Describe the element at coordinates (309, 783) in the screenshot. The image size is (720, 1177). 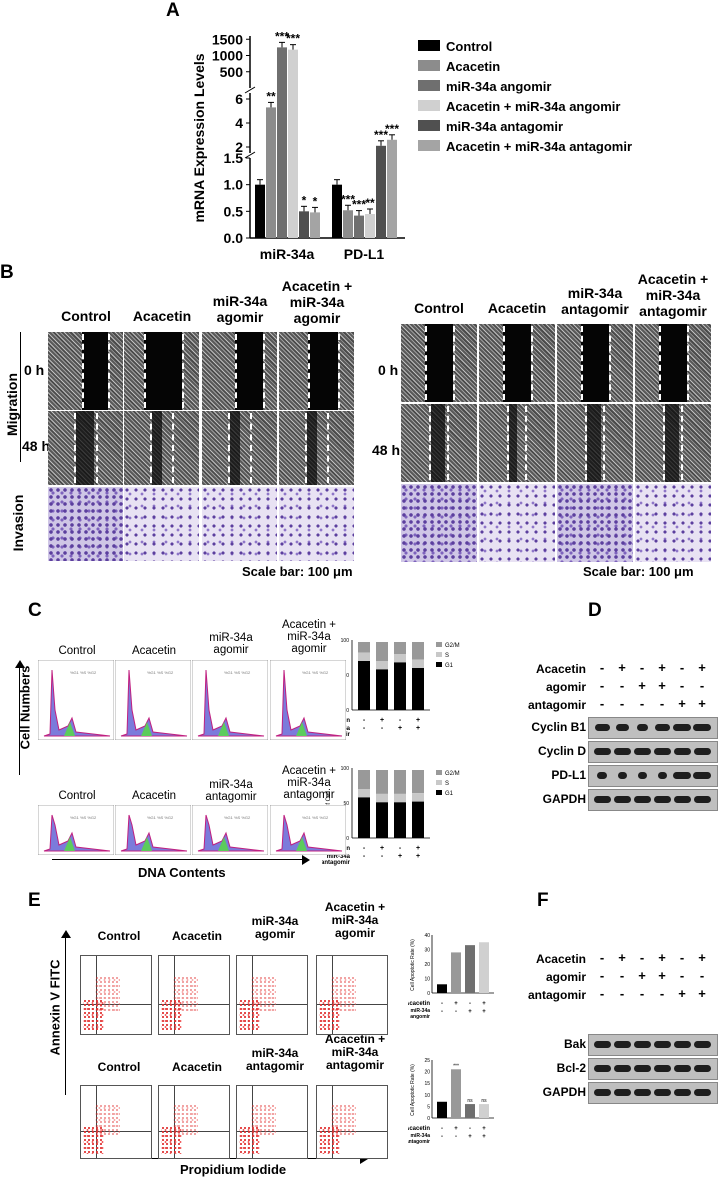
I see `c-bottom-condition-label: Acacetin + miR-34a antagomir` at that location.